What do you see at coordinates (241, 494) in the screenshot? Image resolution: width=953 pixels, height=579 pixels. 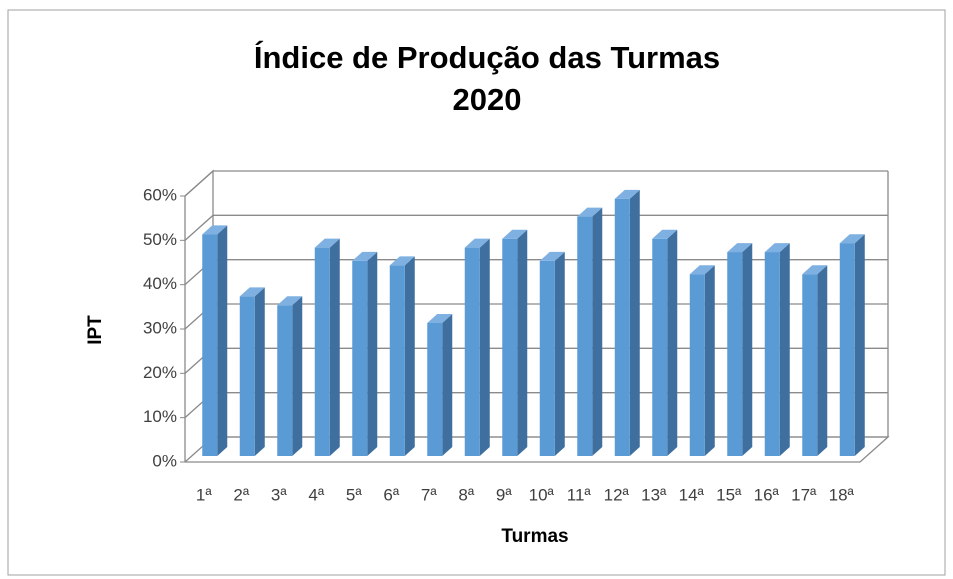 I see `x-tick-label: 2ª` at bounding box center [241, 494].